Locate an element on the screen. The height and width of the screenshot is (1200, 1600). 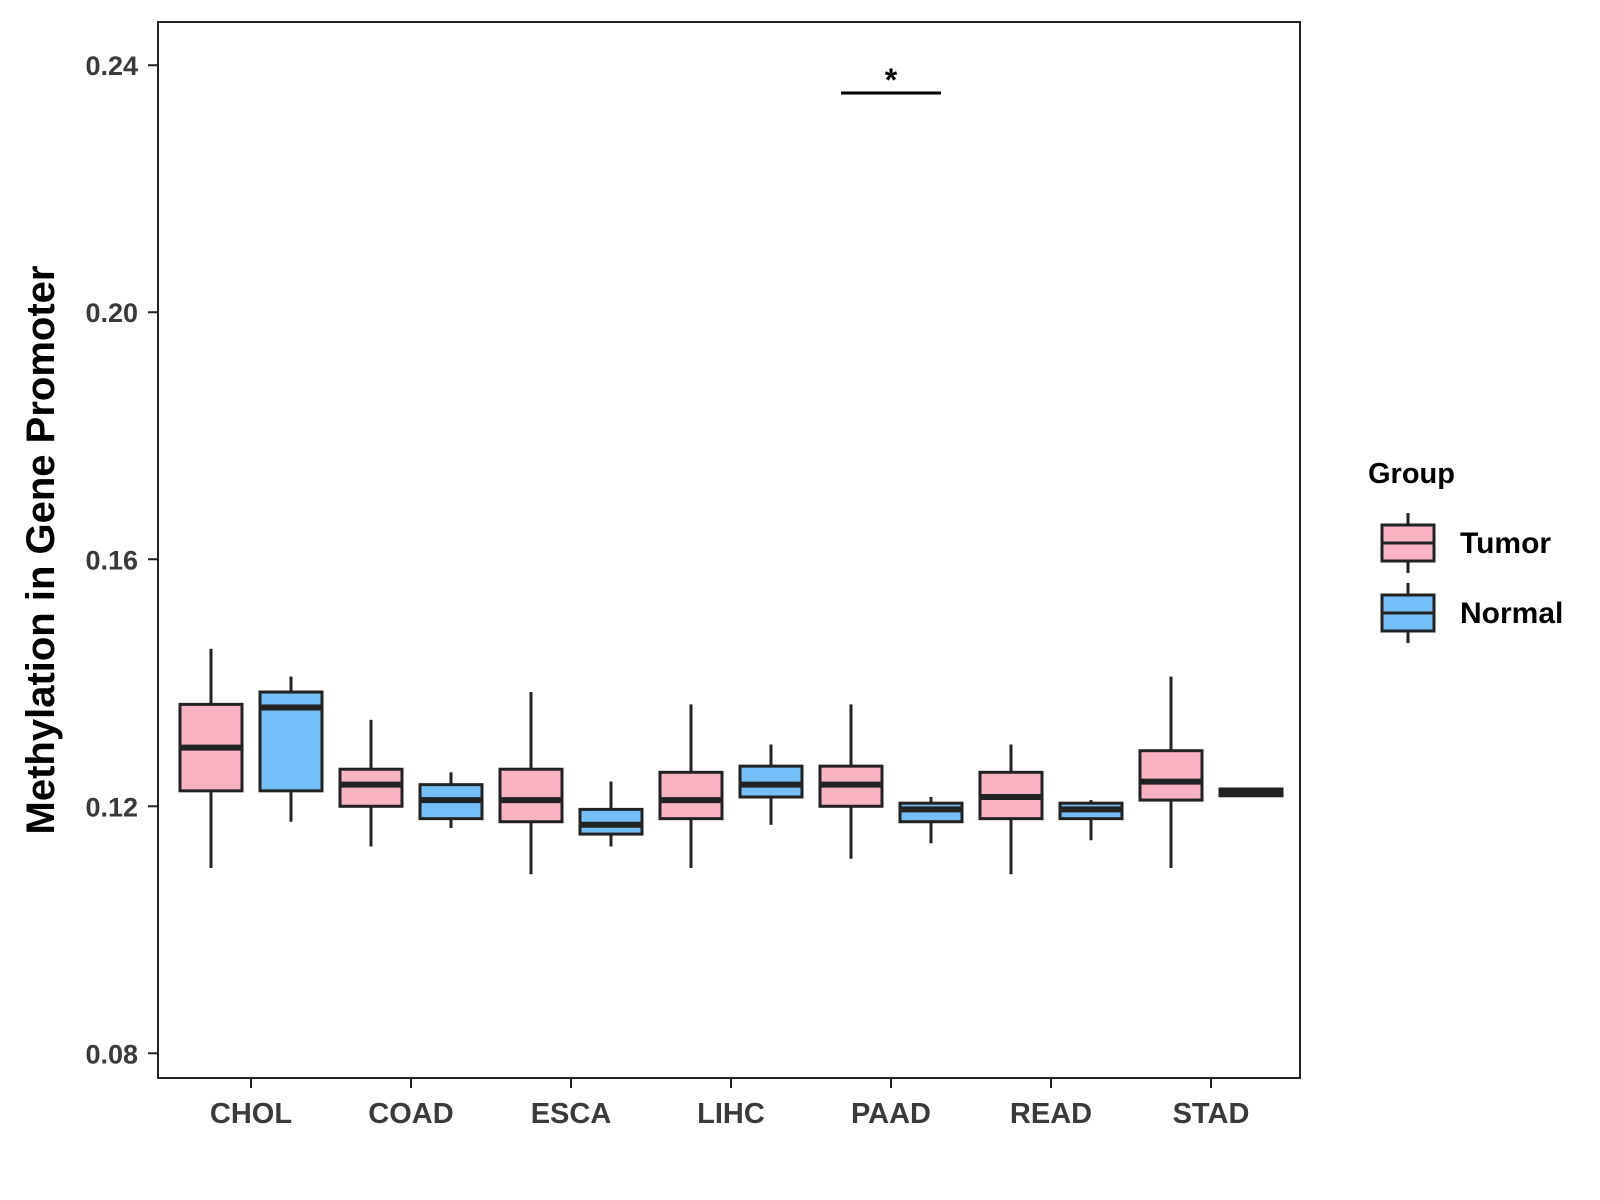
box-normal-esca is located at coordinates (611, 814).